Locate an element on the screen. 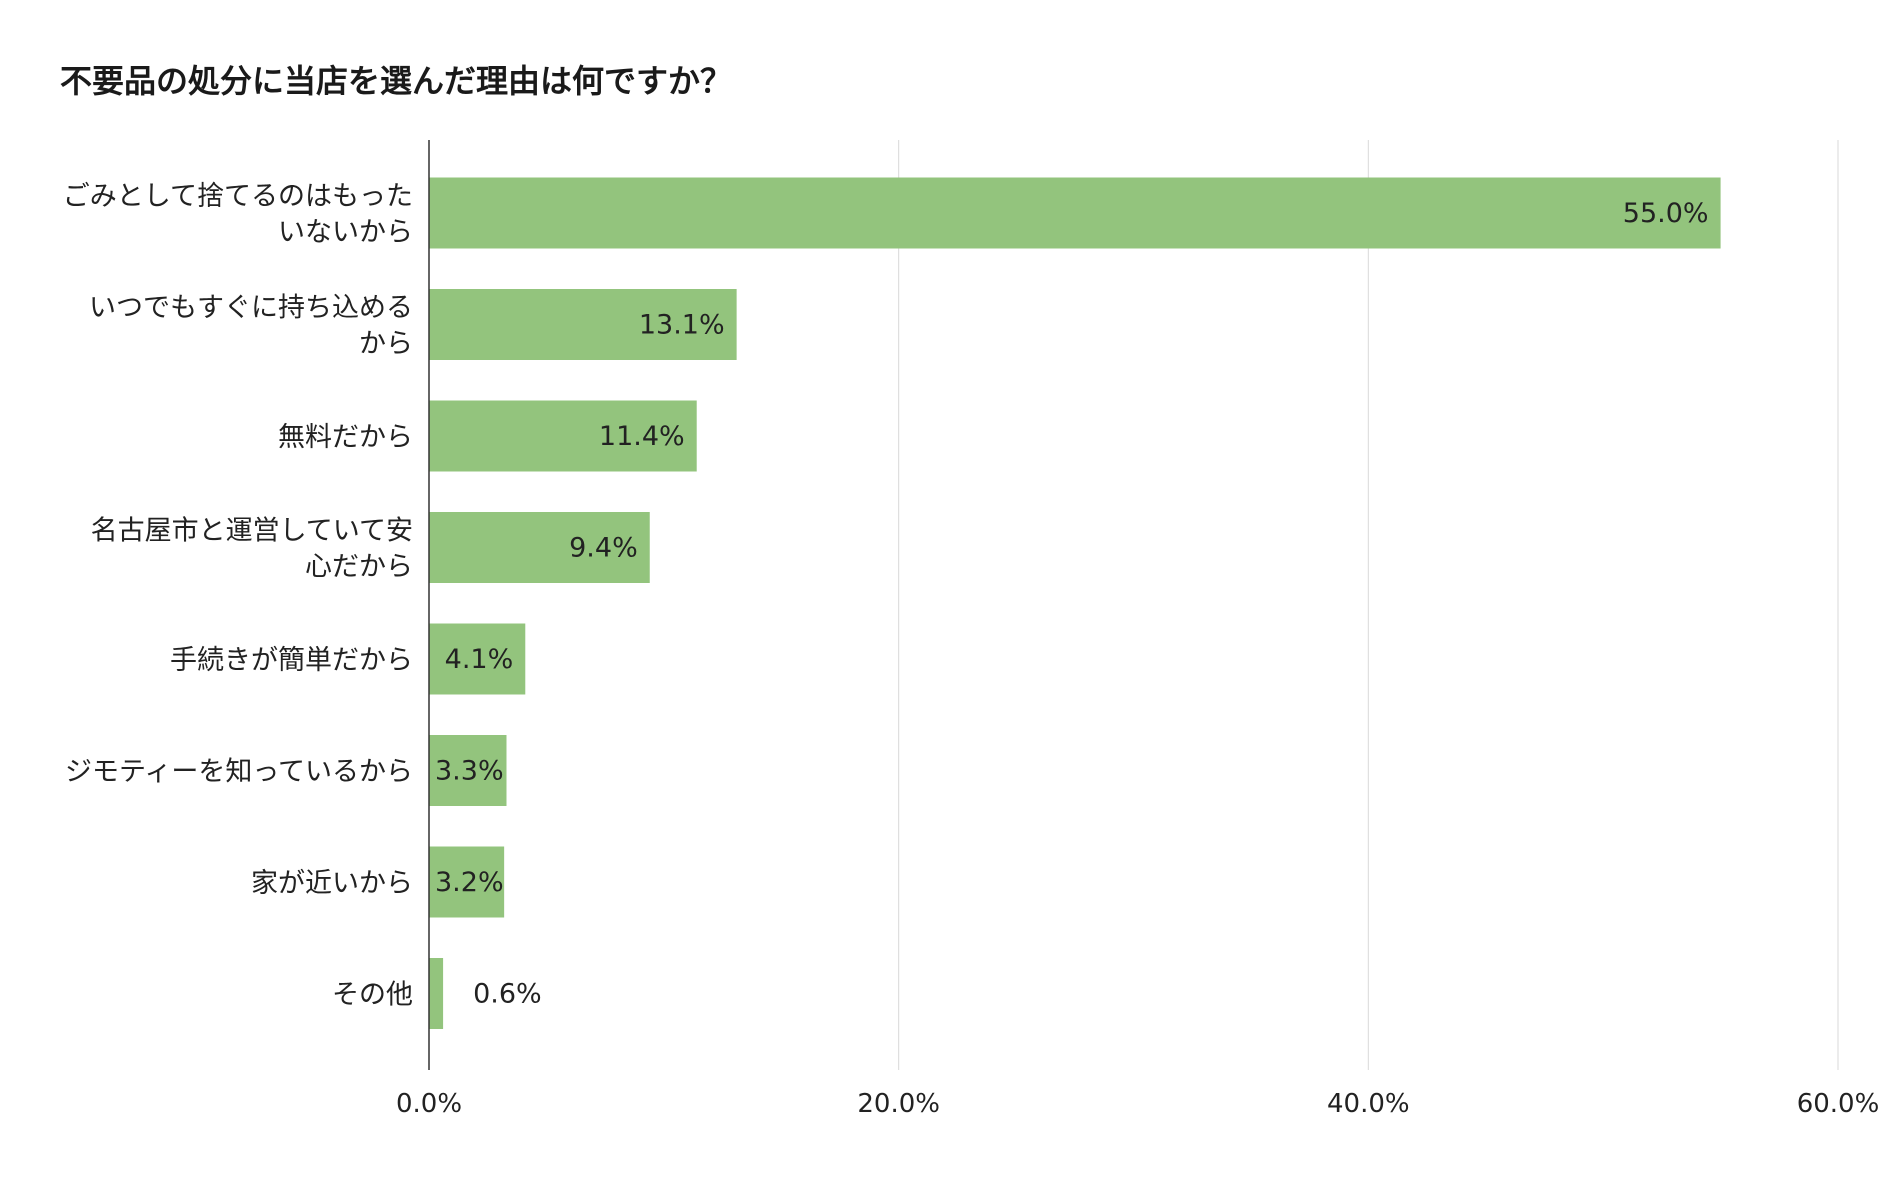 Image resolution: width=1895 pixels, height=1178 pixels. category-label: その他 is located at coordinates (372, 995).